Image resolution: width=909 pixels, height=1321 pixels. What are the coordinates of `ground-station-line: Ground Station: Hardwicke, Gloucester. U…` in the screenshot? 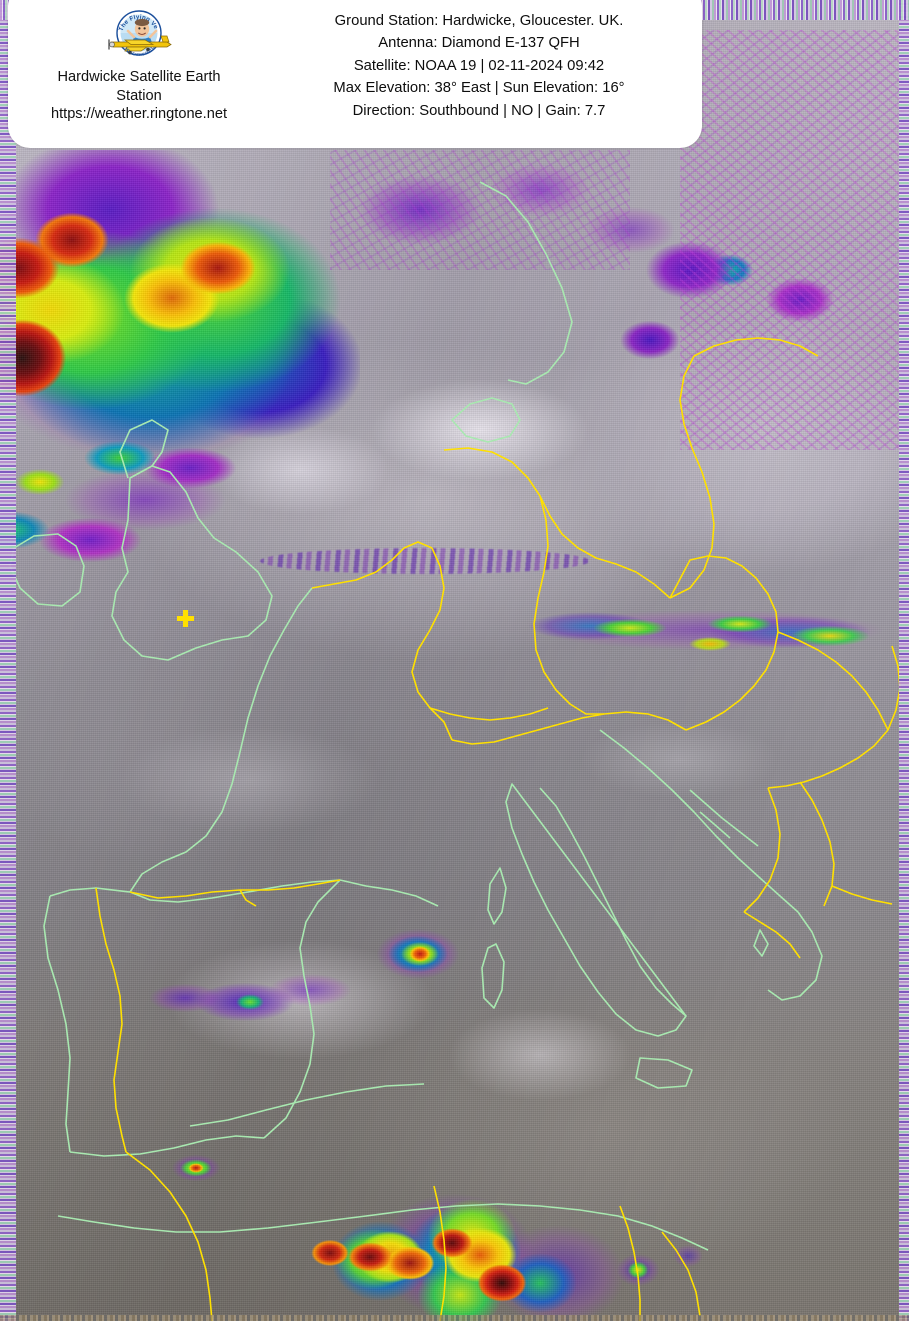 It's located at (479, 21).